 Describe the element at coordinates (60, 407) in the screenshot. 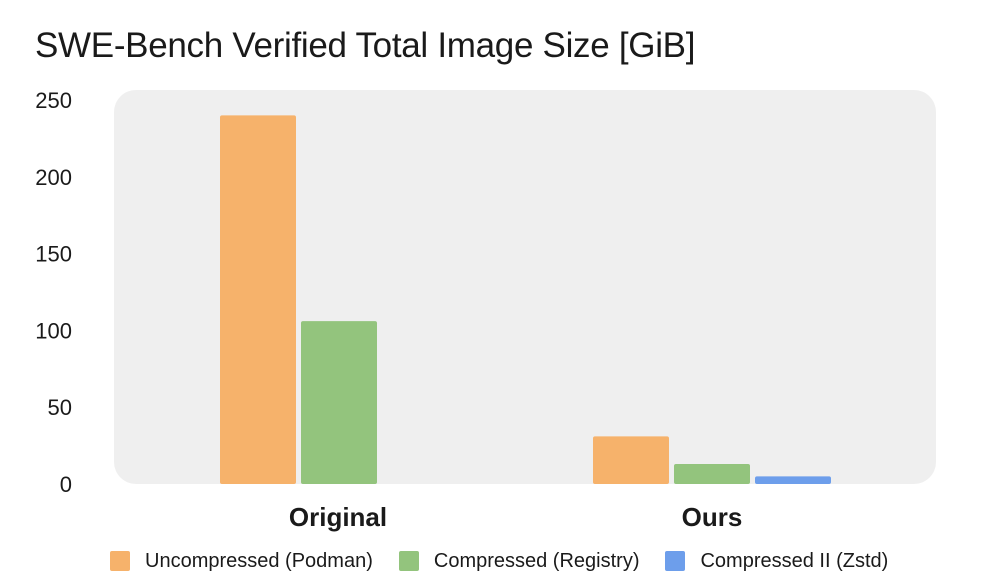

I see `y-tick-label: 50` at that location.